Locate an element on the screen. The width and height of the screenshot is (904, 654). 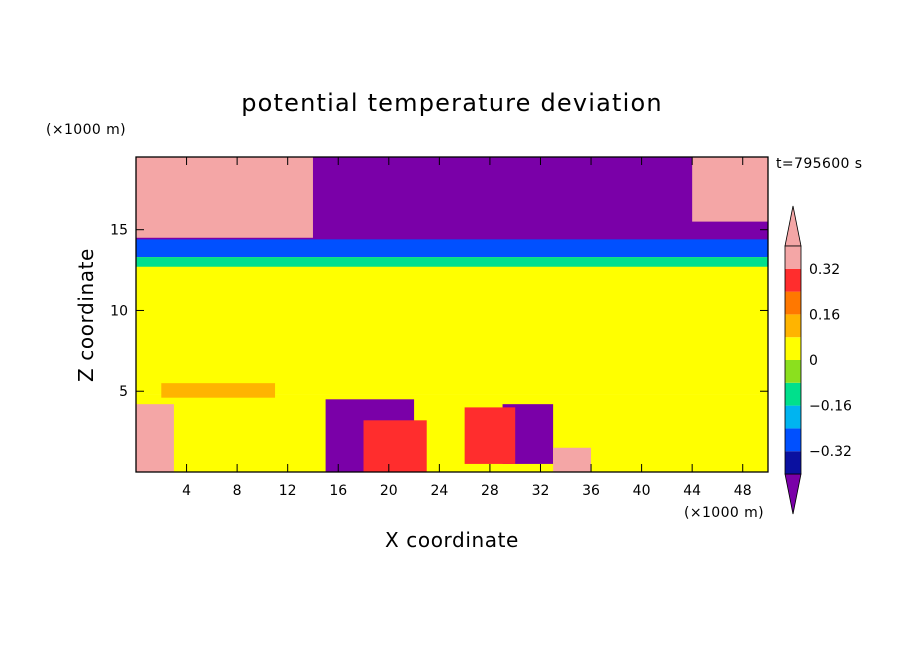
colorbar-upper-arrow is located at coordinates (793, 226).